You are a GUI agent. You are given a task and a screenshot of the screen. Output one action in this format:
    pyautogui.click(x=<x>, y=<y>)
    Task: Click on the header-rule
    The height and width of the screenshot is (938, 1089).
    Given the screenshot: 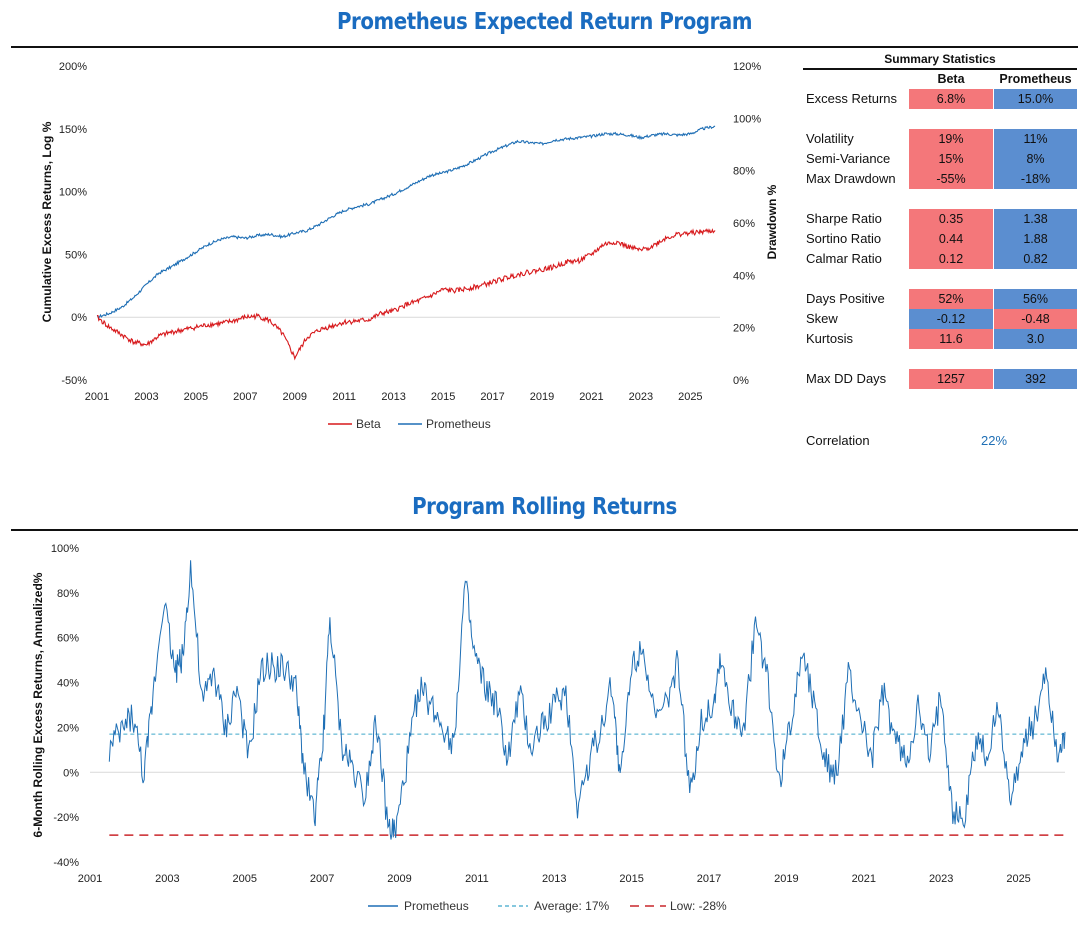 What is the action you would take?
    pyautogui.click(x=544, y=47)
    